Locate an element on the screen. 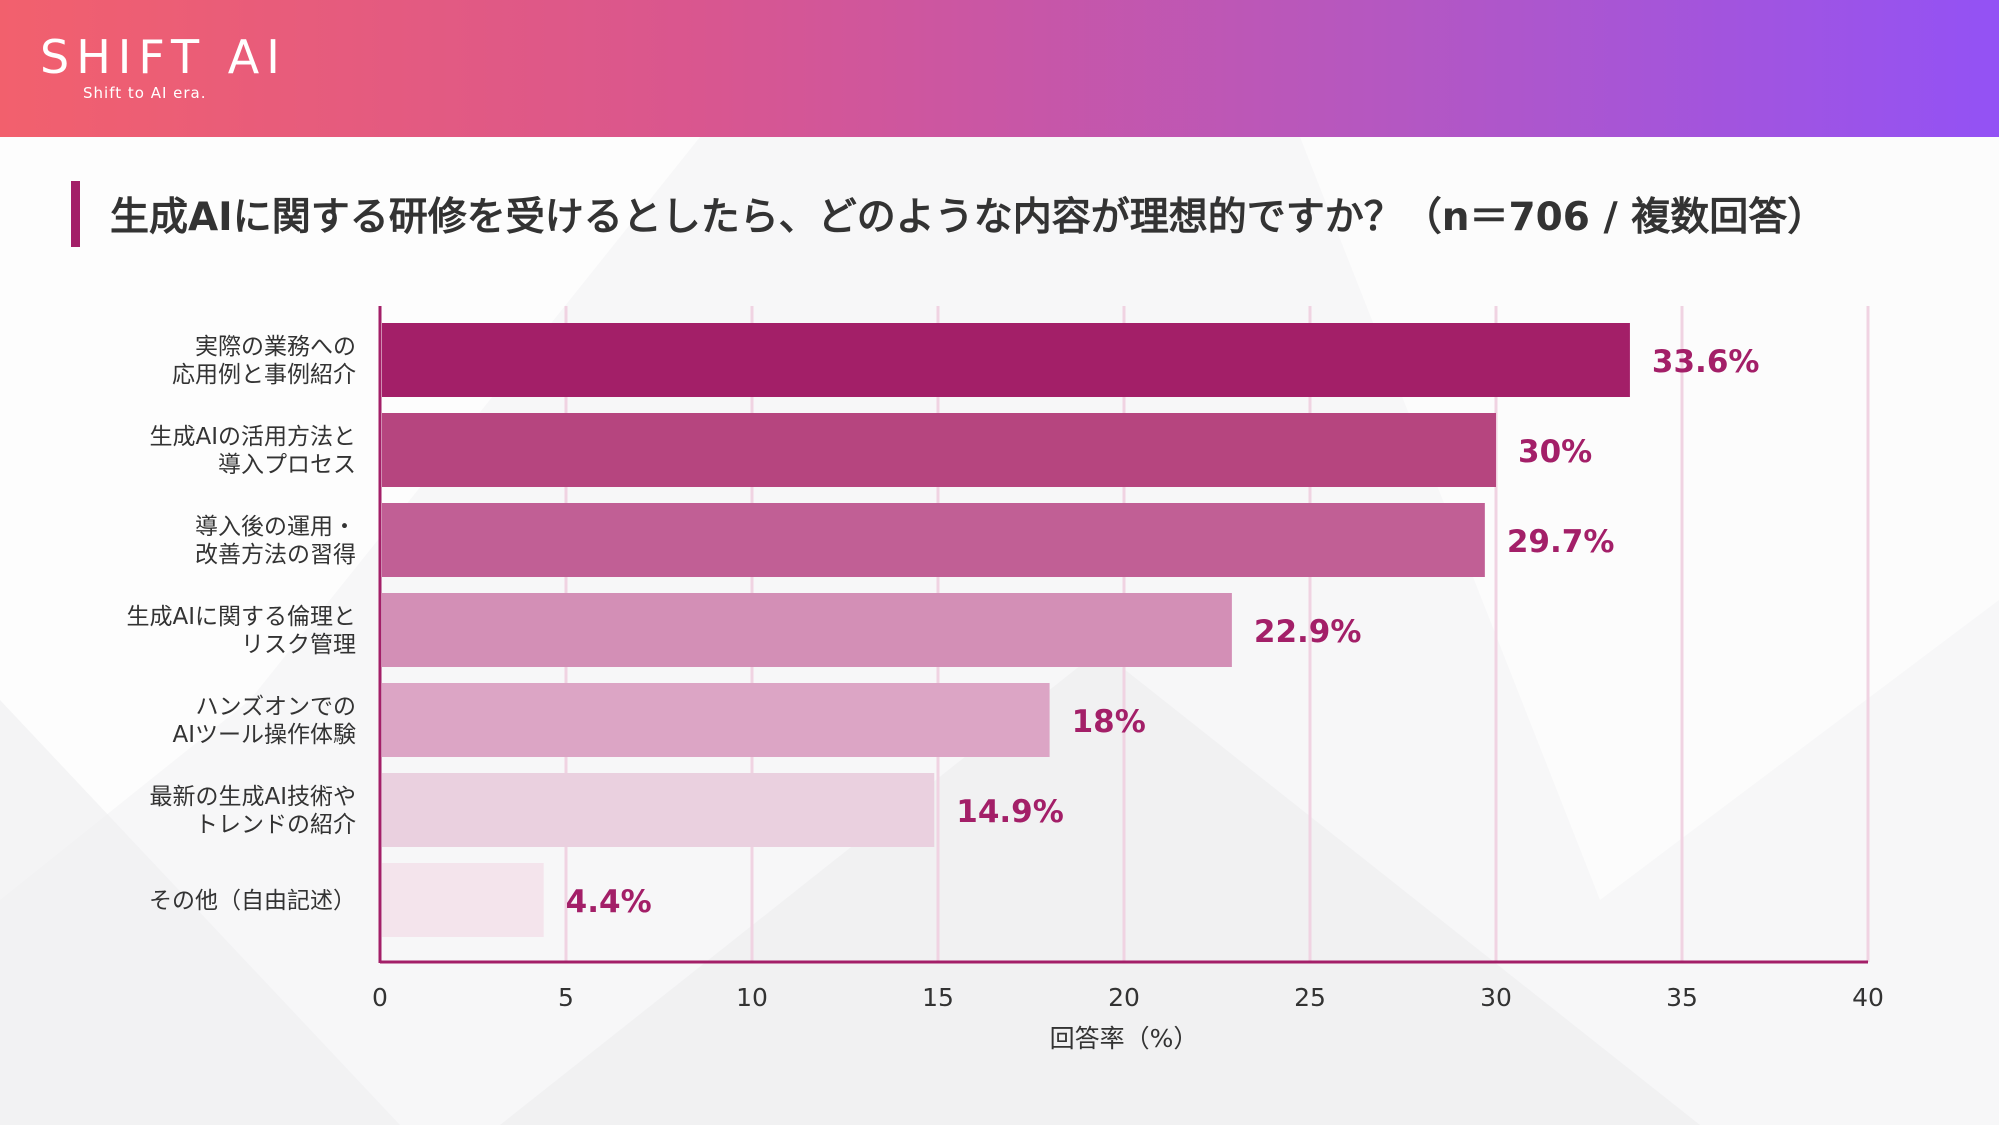 The image size is (1999, 1125). value-label: 4.4% is located at coordinates (609, 902).